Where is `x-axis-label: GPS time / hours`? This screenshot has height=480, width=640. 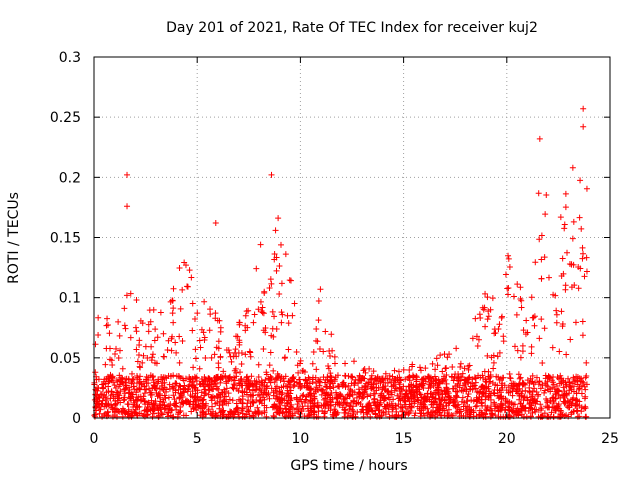 x-axis-label: GPS time / hours is located at coordinates (348, 466).